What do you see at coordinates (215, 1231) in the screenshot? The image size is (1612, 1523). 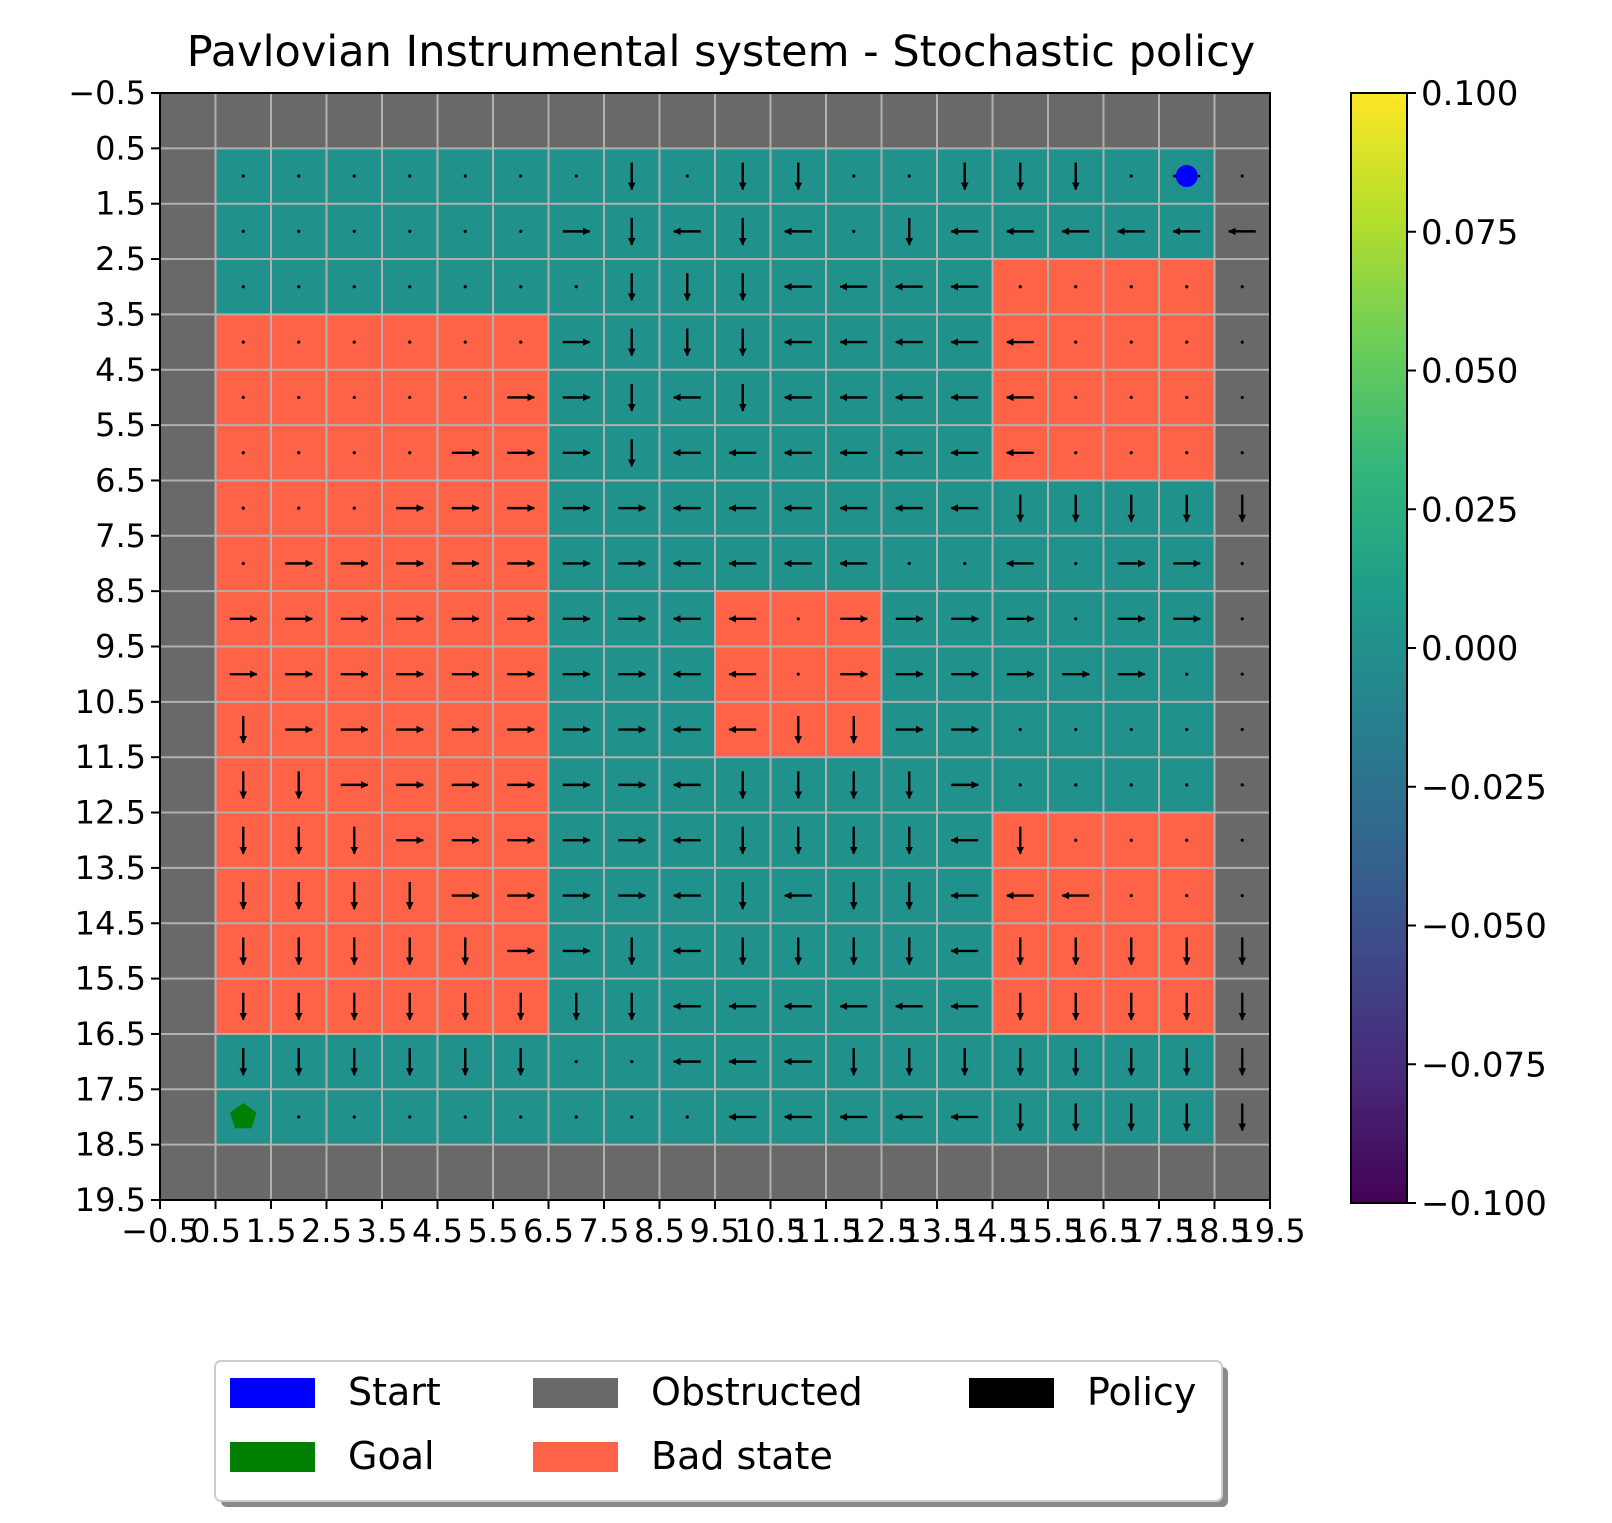 I see `x-tick-label: 0.5` at bounding box center [215, 1231].